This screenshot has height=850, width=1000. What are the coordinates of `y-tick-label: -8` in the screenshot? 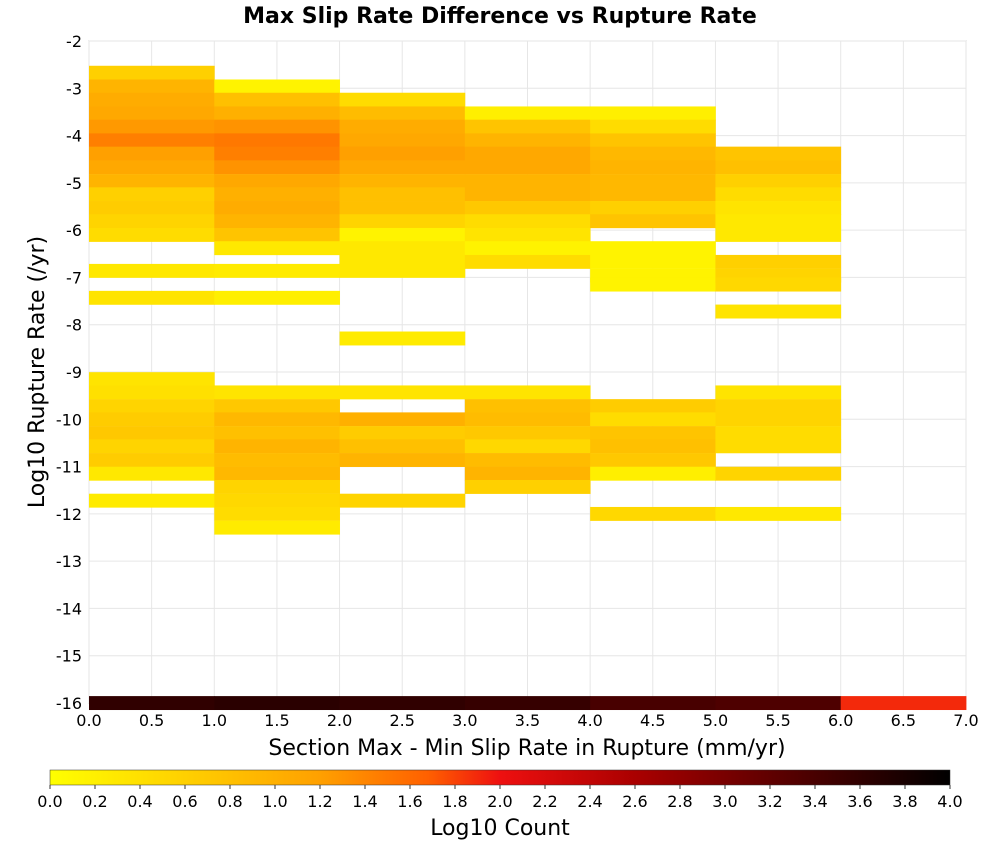 It's located at (74, 325).